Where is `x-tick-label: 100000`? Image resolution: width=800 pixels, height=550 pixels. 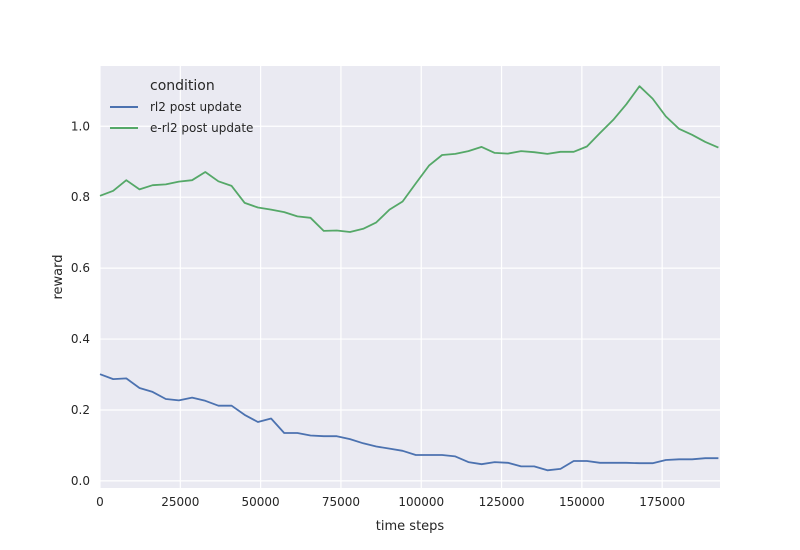 x-tick-label: 100000 is located at coordinates (421, 502).